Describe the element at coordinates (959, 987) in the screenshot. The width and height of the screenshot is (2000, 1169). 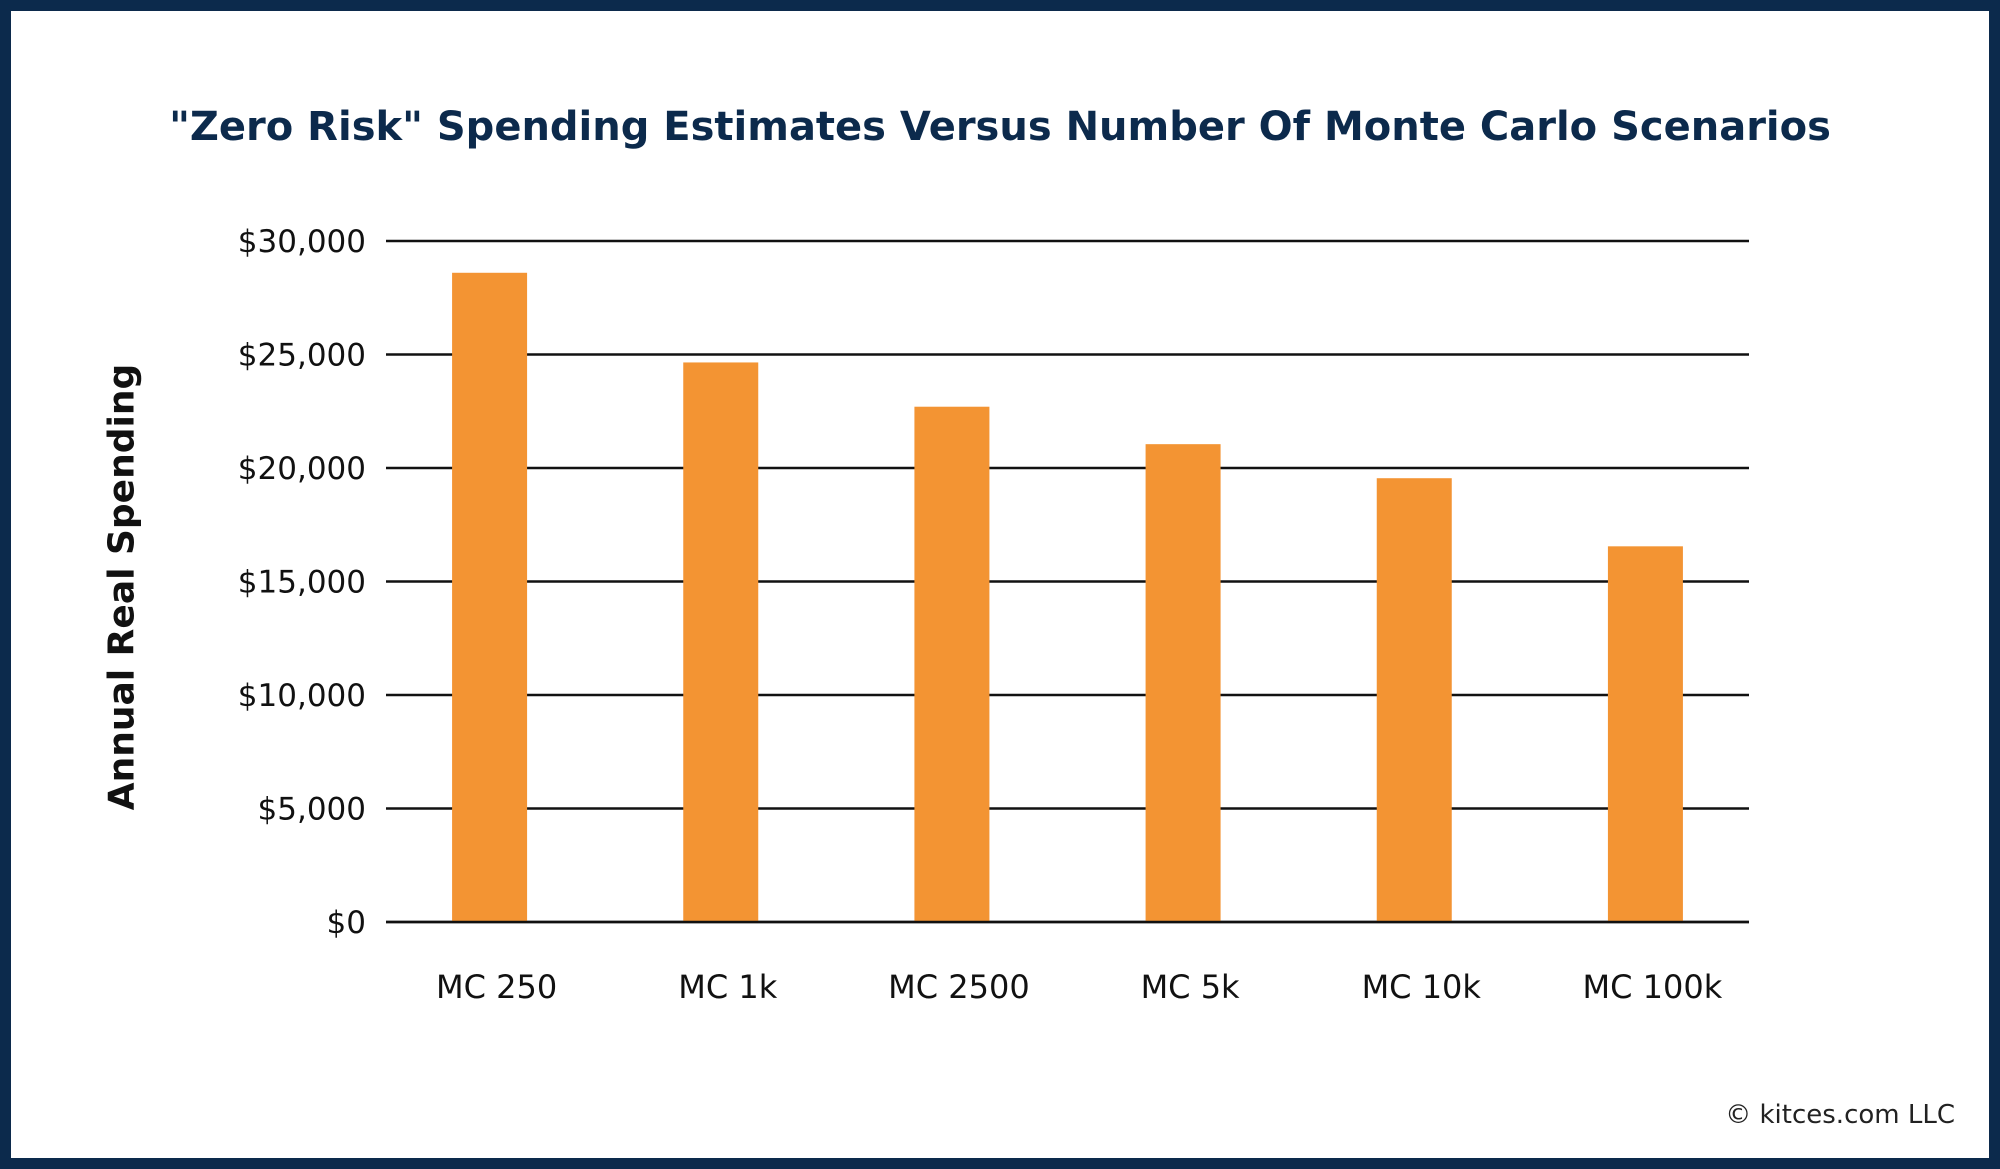
I see `x-tick-label: MC 2500` at that location.